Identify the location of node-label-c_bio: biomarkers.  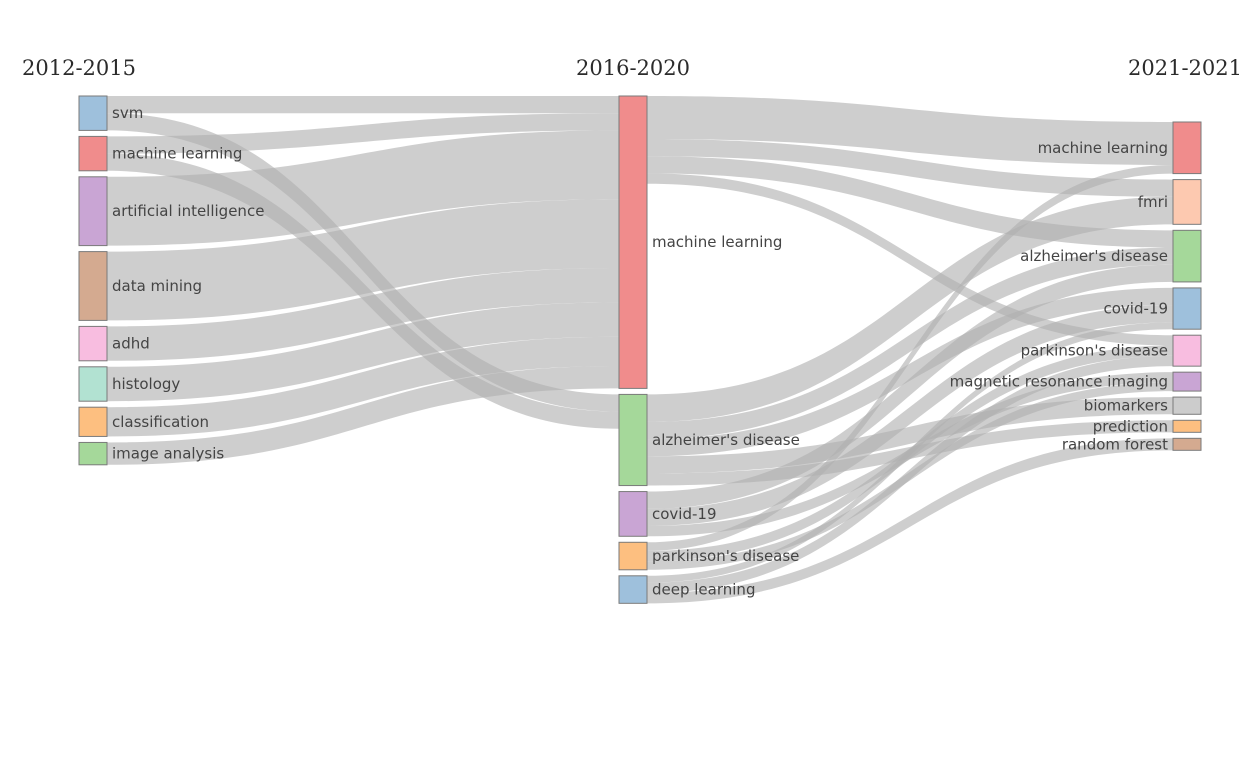
(1126, 406).